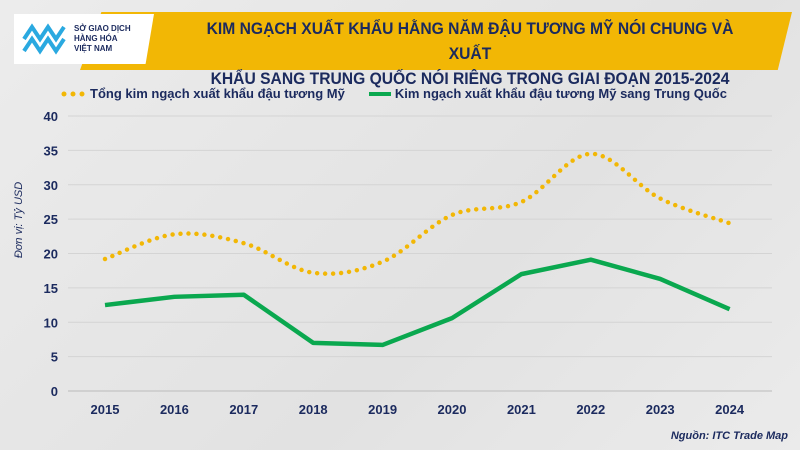  Describe the element at coordinates (105, 409) in the screenshot. I see `x-tick-label: 2015` at that location.